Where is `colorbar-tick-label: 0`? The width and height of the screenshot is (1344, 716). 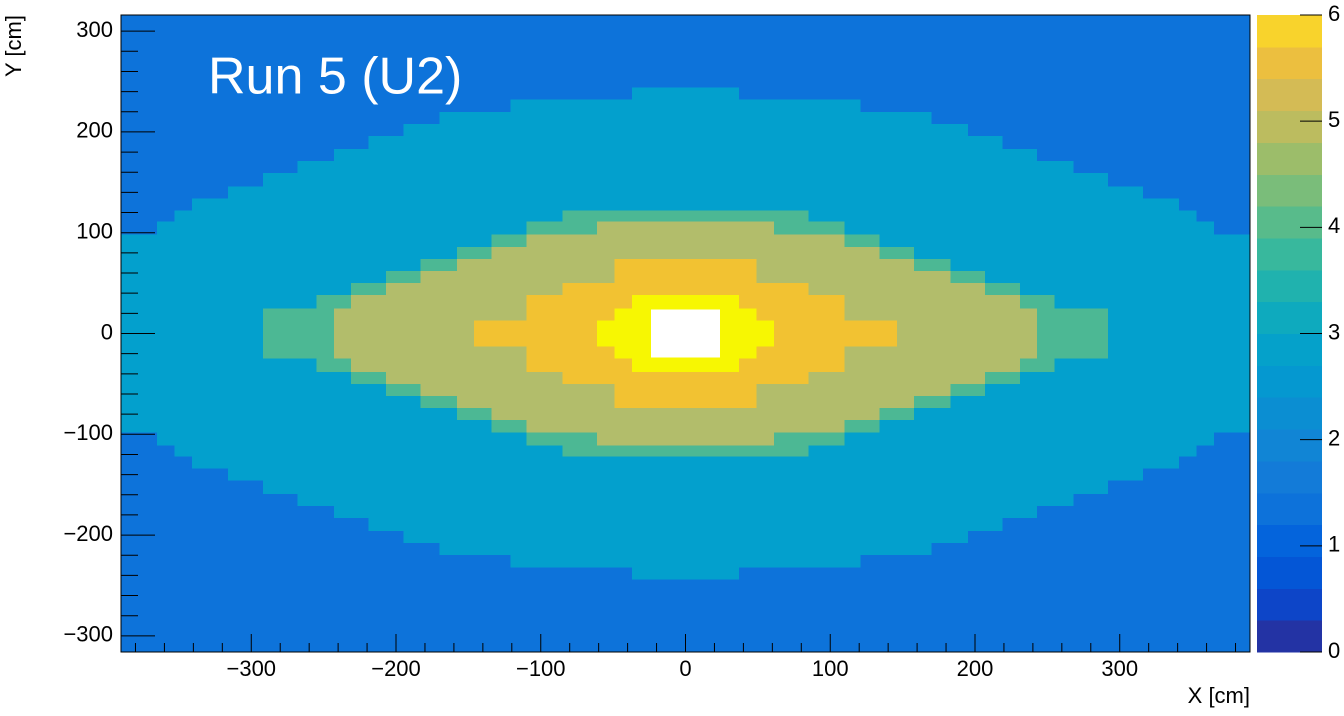
colorbar-tick-label: 0 is located at coordinates (1334, 650).